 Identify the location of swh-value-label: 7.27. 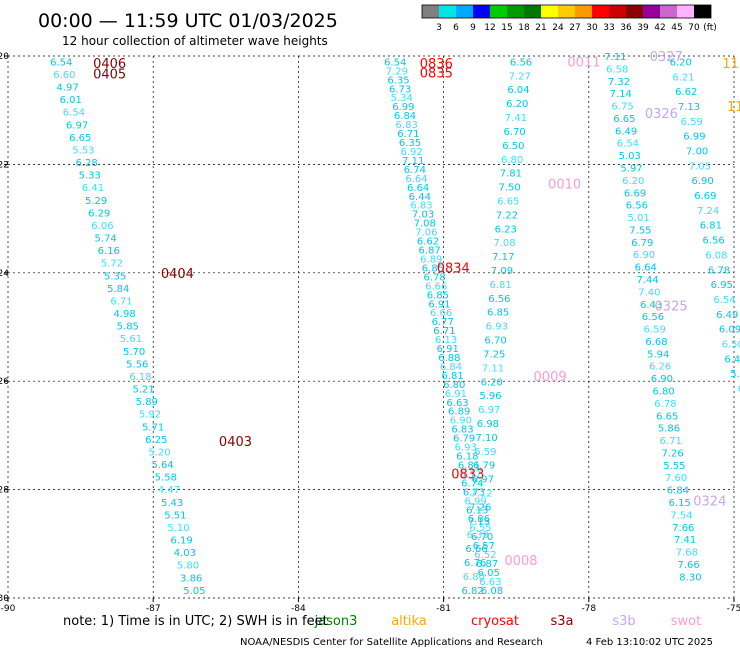
(520, 76).